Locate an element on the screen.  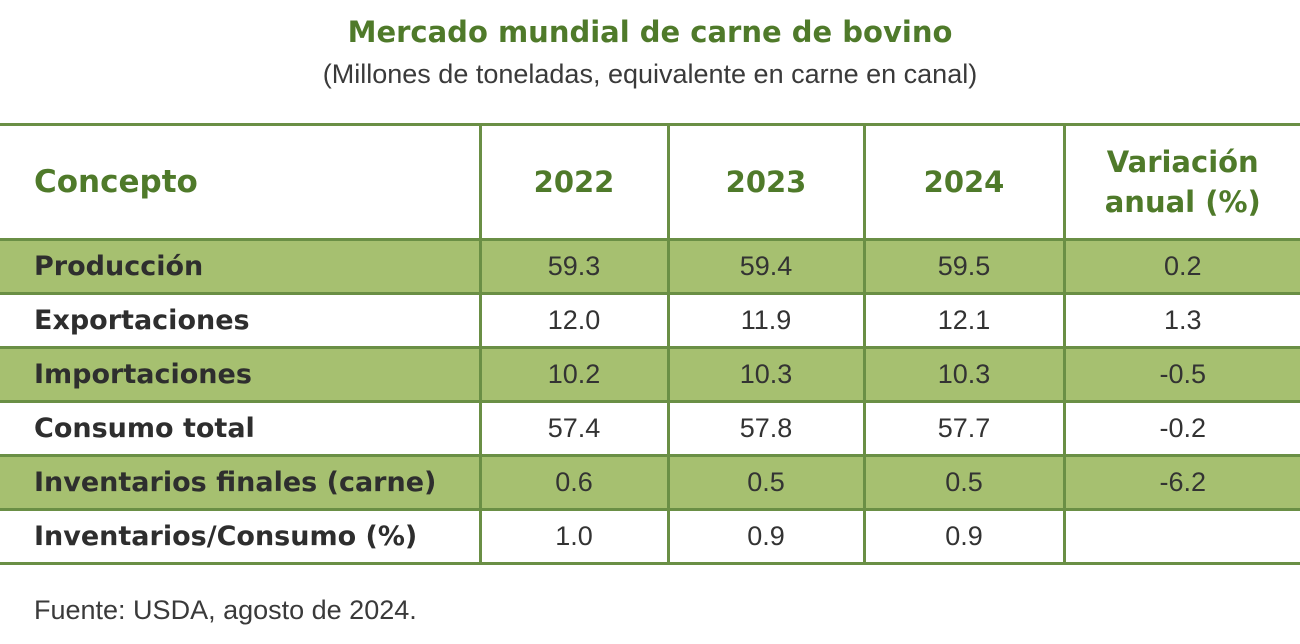
cell-variacion: -0.5 is located at coordinates (1181, 374).